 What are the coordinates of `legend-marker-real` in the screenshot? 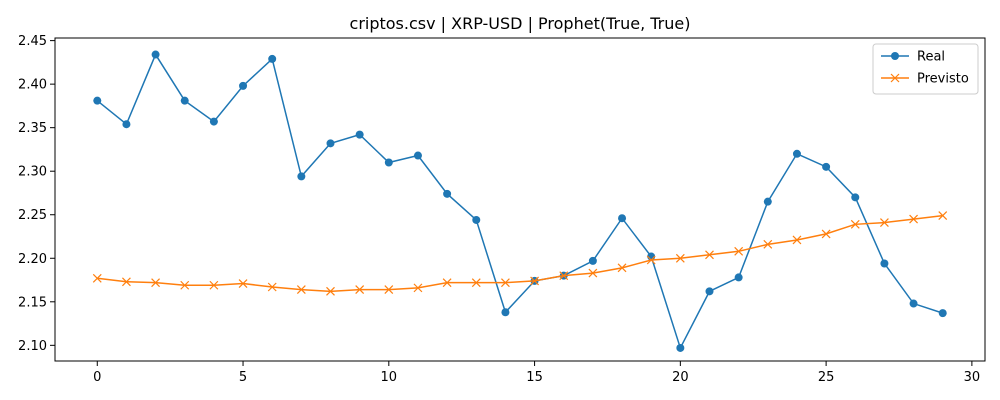 It's located at (895, 56).